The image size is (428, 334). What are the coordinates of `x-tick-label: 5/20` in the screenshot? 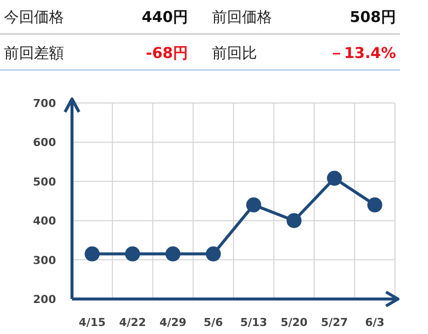 It's located at (294, 322).